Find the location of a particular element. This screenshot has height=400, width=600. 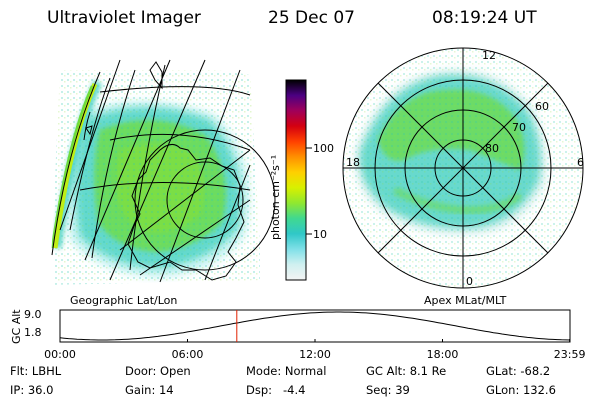

header-time: 08:19:24 UT is located at coordinates (484, 18).